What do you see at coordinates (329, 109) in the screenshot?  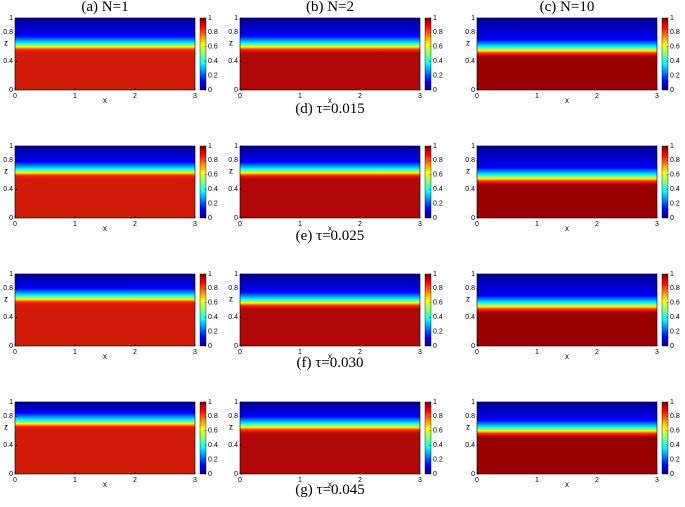 I see `row-caption: (d) τ=0.015` at bounding box center [329, 109].